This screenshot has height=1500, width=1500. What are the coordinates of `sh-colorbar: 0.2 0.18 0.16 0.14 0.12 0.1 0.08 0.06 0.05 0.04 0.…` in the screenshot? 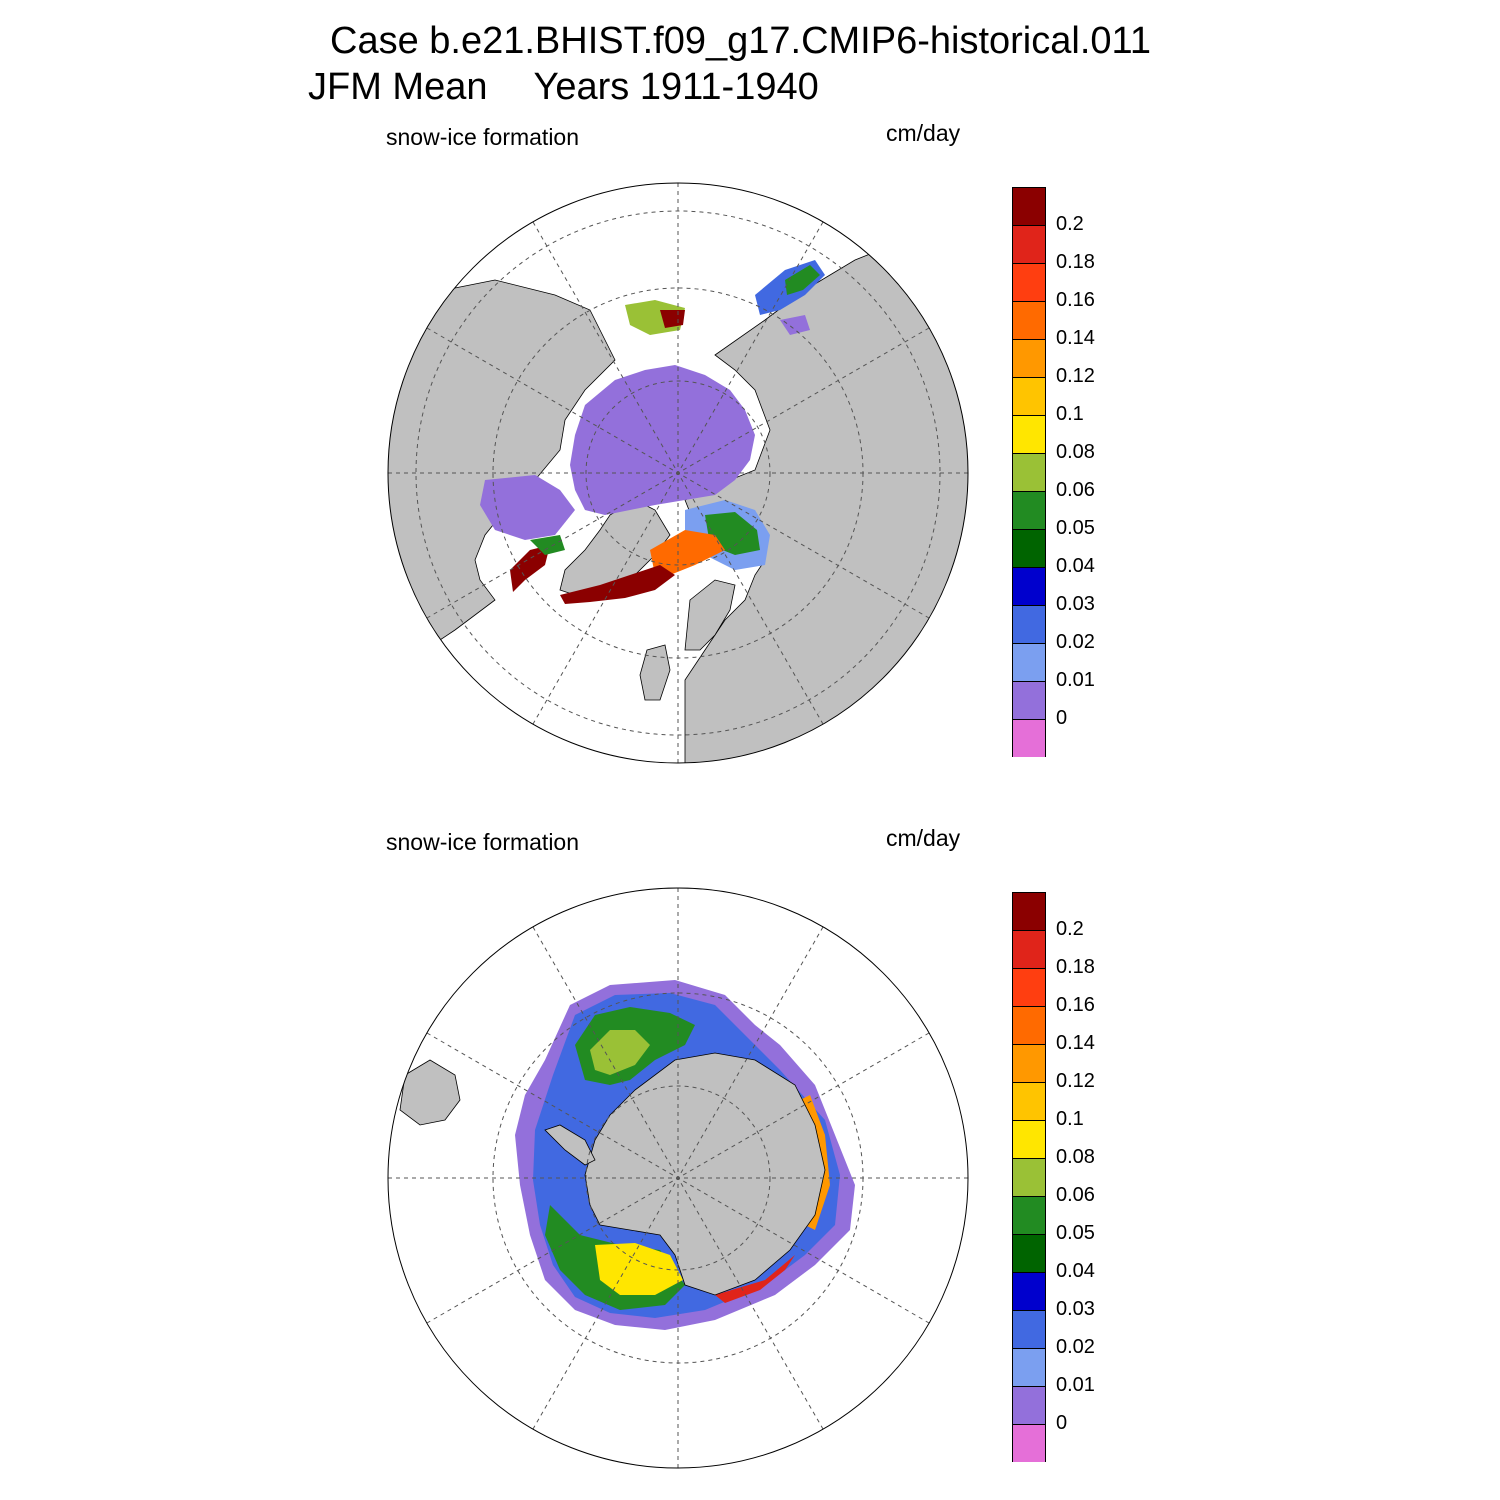 It's located at (1053, 1177).